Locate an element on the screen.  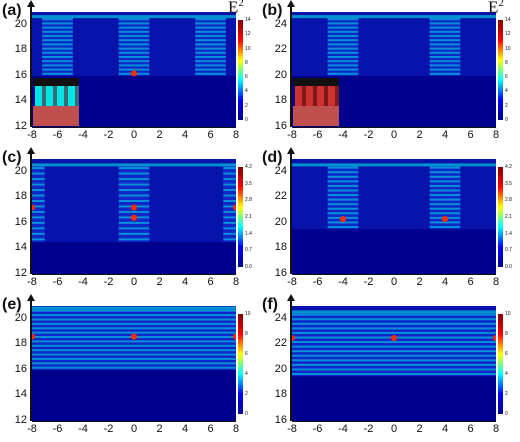
surface-line is located at coordinates (134, 17).